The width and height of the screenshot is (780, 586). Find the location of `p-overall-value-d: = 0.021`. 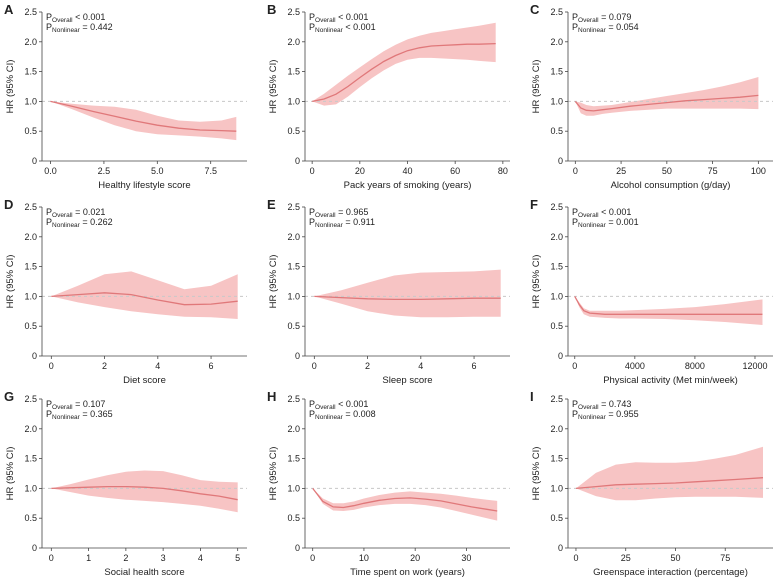

p-overall-value-d: = 0.021 is located at coordinates (89, 212).